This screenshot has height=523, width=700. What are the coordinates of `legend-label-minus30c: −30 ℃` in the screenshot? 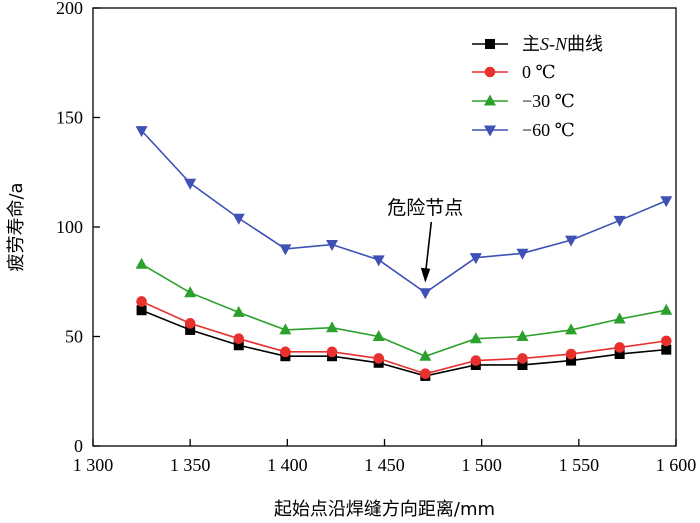 It's located at (548, 101).